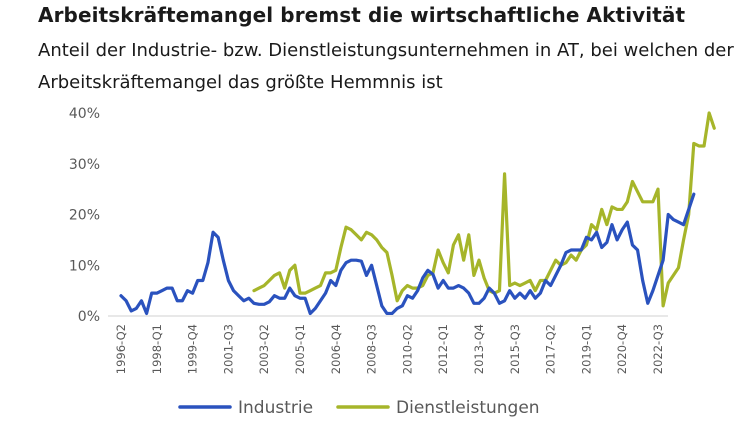 The width and height of the screenshot is (750, 422). What do you see at coordinates (479, 349) in the screenshot?
I see `x-tick-label: 2013-Q4` at bounding box center [479, 349].